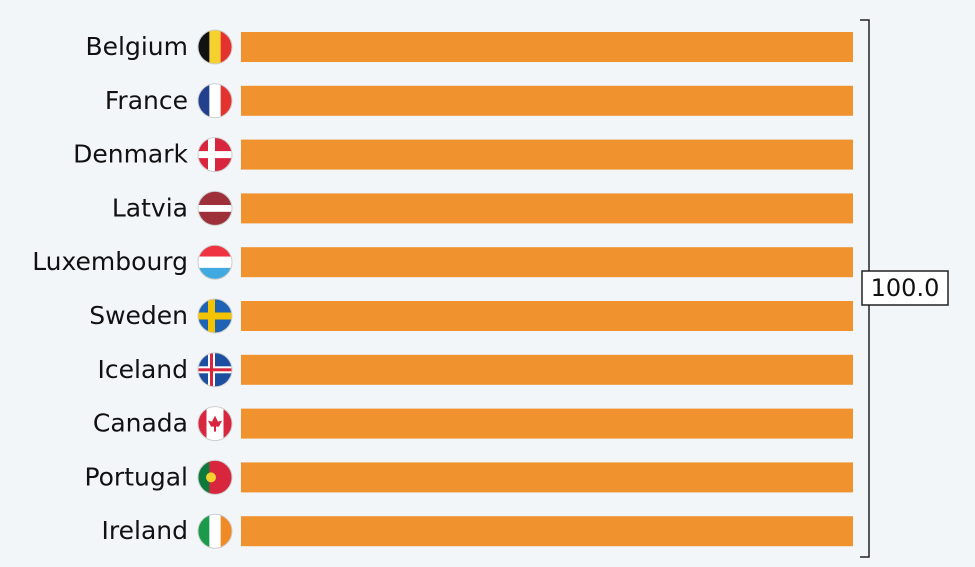  I want to click on y-tick-label: Portugal, so click(136, 476).